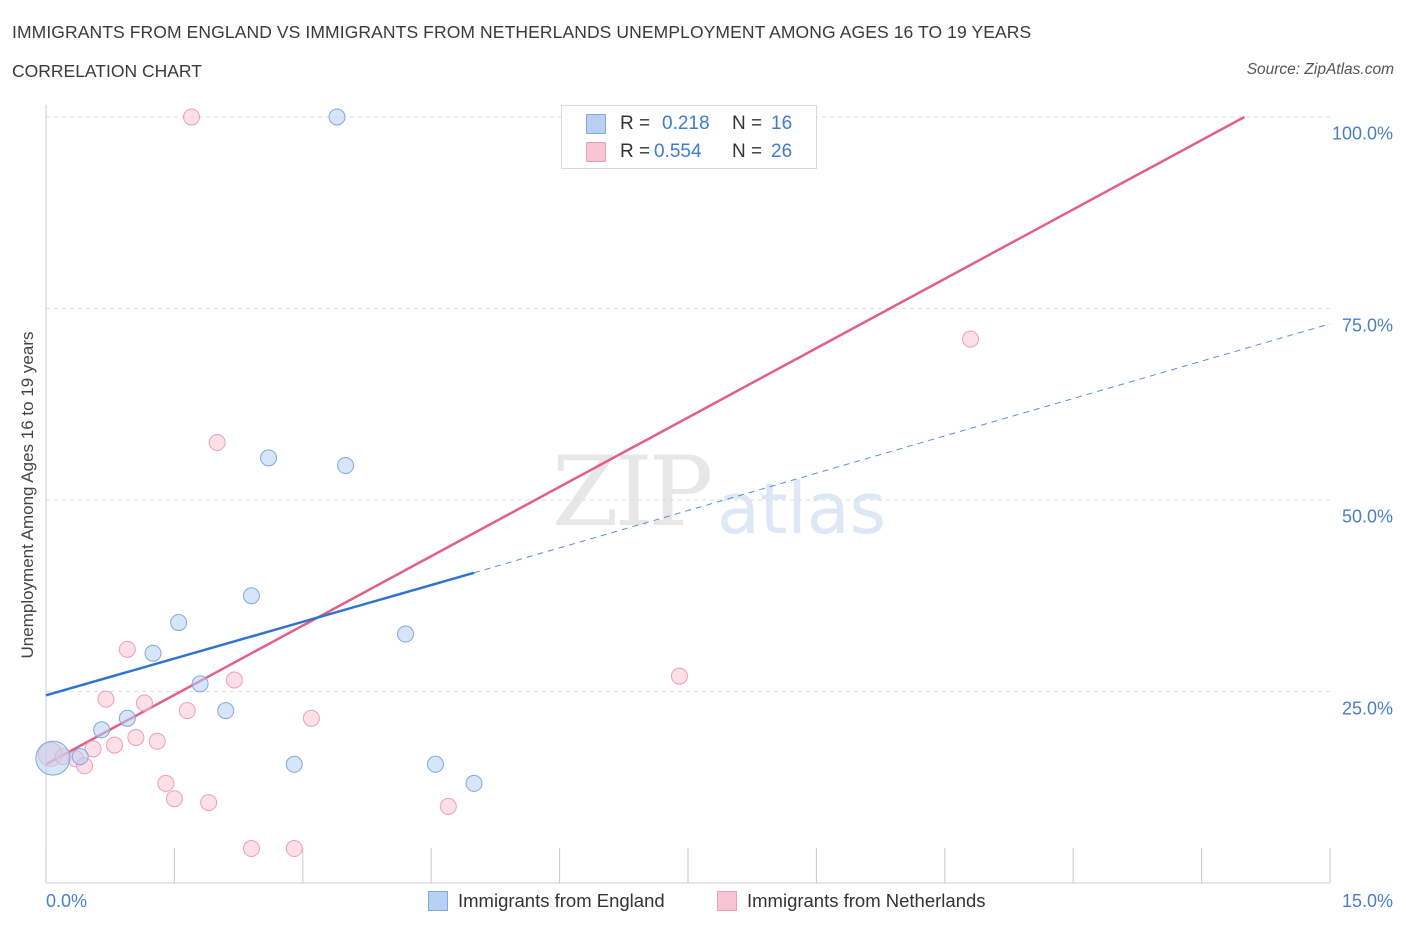 The width and height of the screenshot is (1406, 930). I want to click on england-n-value: 16, so click(782, 123).